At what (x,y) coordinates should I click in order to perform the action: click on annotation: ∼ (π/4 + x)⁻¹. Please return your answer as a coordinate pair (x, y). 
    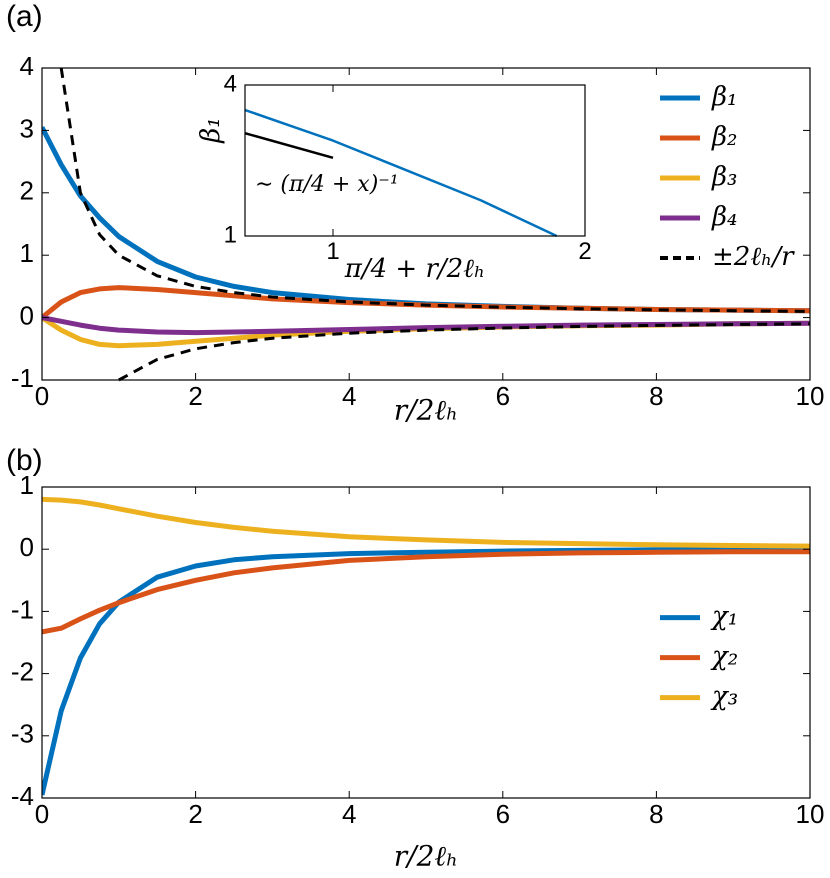
    Looking at the image, I should click on (327, 184).